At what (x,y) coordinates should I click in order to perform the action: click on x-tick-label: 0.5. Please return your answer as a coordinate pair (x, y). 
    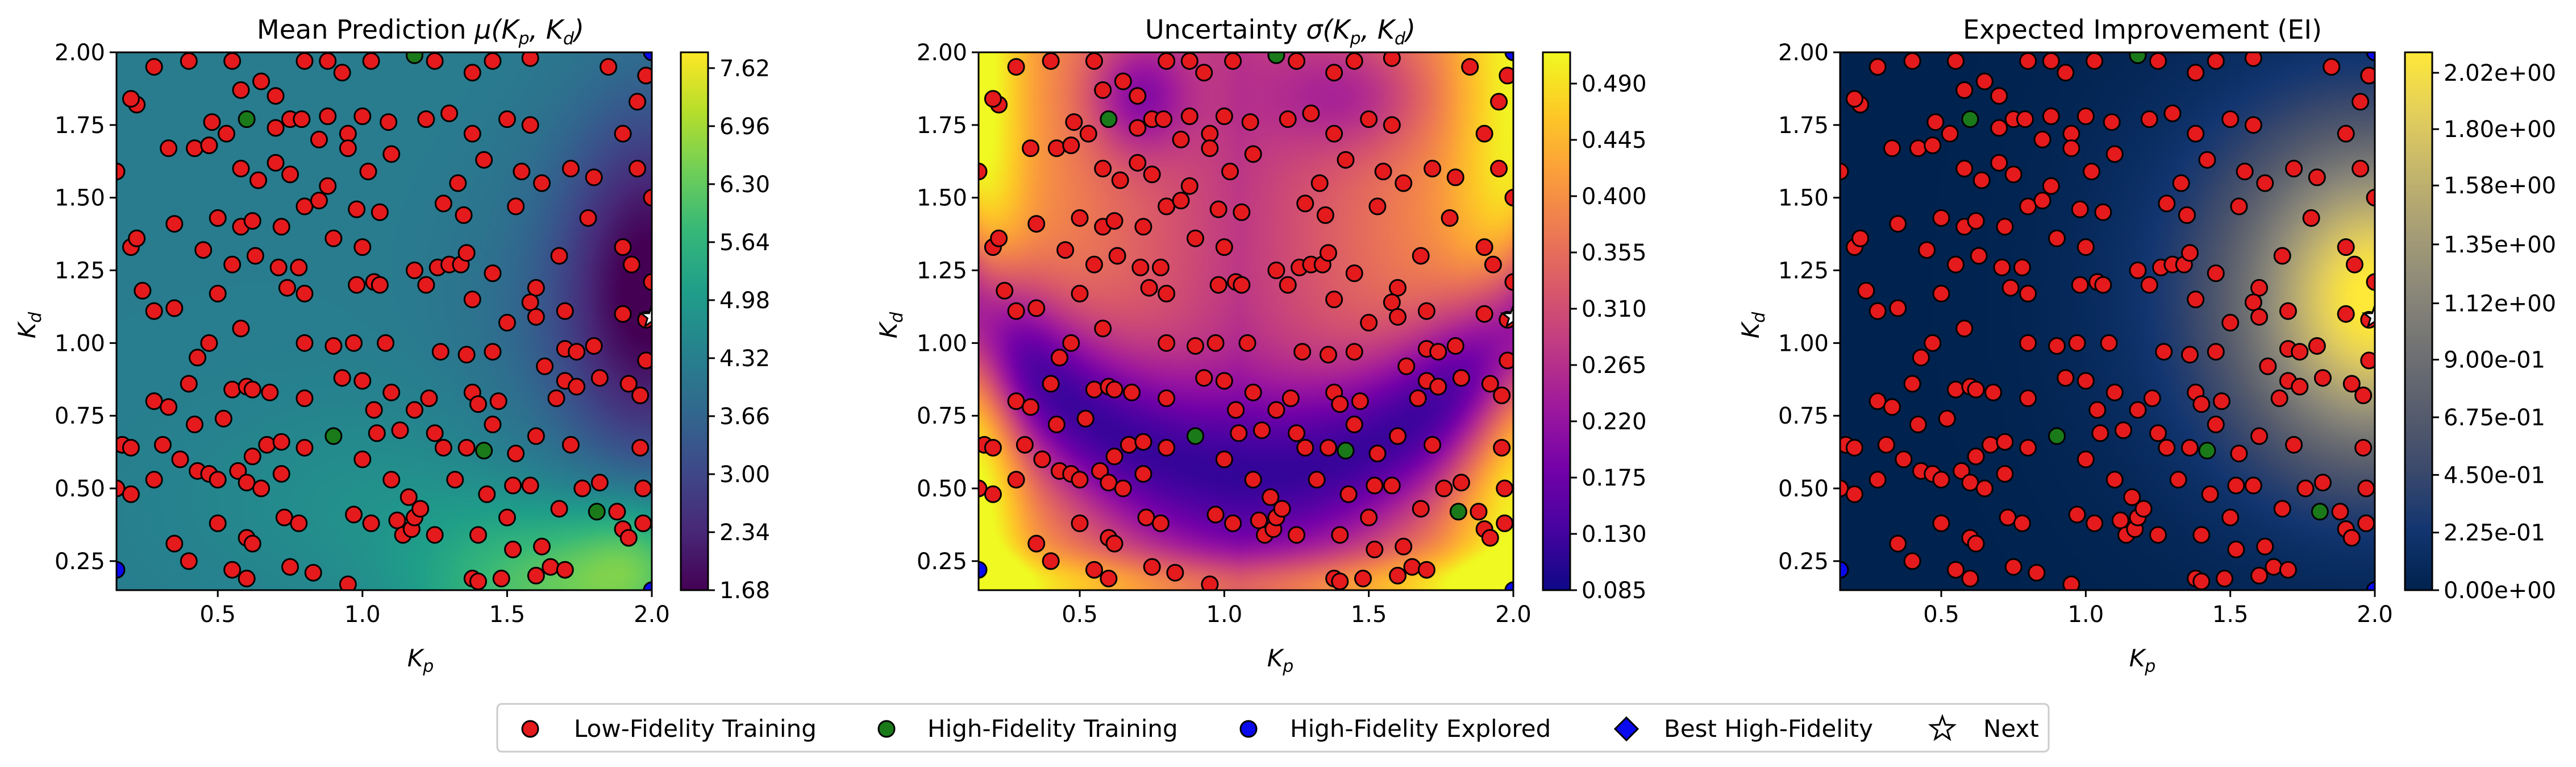
    Looking at the image, I should click on (217, 615).